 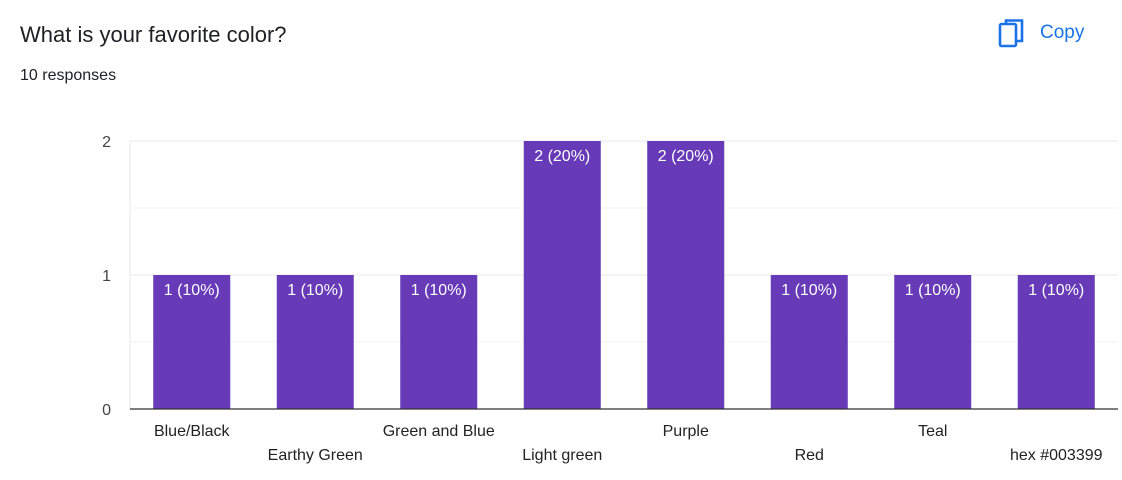 I want to click on x-tick-label: Purple, so click(x=686, y=431).